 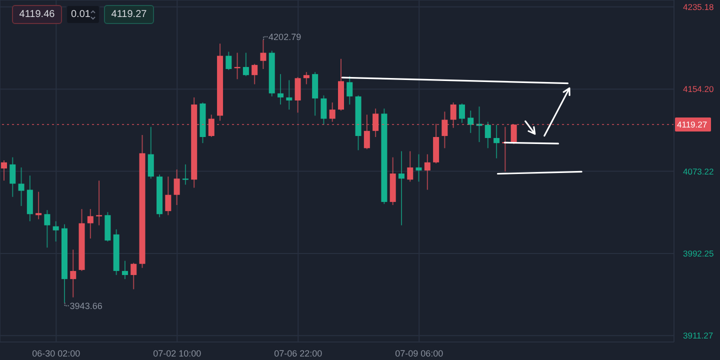 What do you see at coordinates (698, 253) in the screenshot?
I see `y-tick-label: 3992.25` at bounding box center [698, 253].